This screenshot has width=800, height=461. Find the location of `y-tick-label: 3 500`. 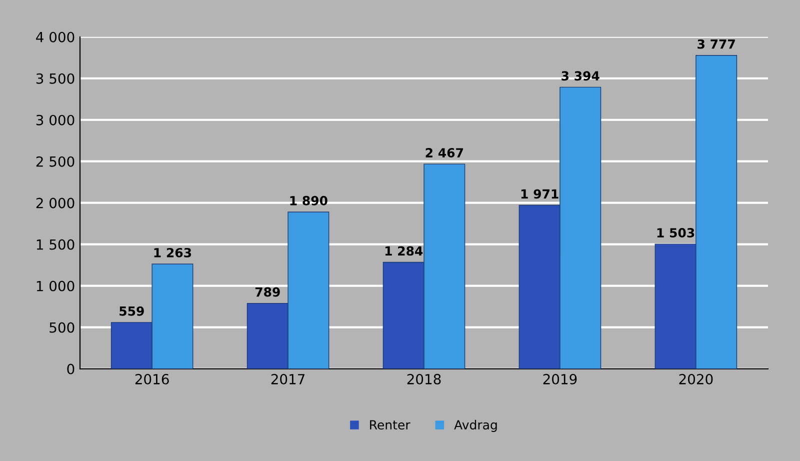

y-tick-label: 3 500 is located at coordinates (55, 78).